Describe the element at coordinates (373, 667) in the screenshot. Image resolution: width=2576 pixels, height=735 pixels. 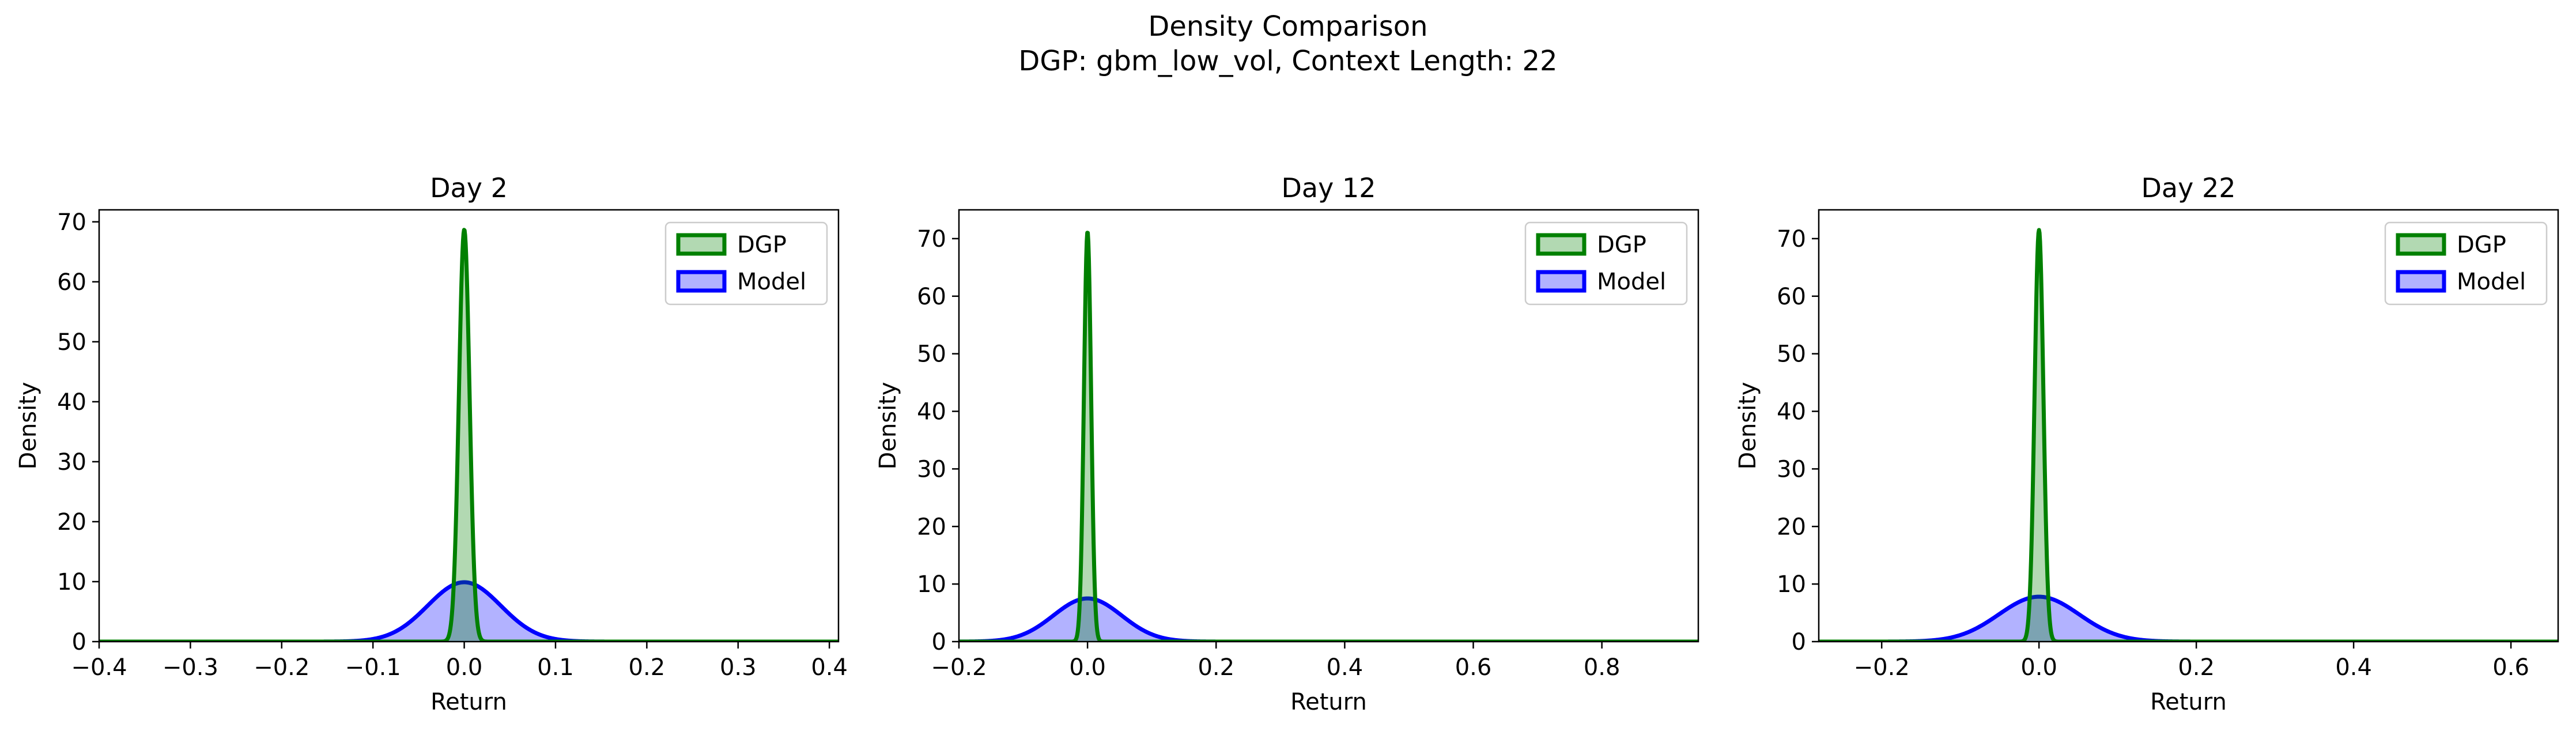
I see `x-tick-label: −0.1` at that location.